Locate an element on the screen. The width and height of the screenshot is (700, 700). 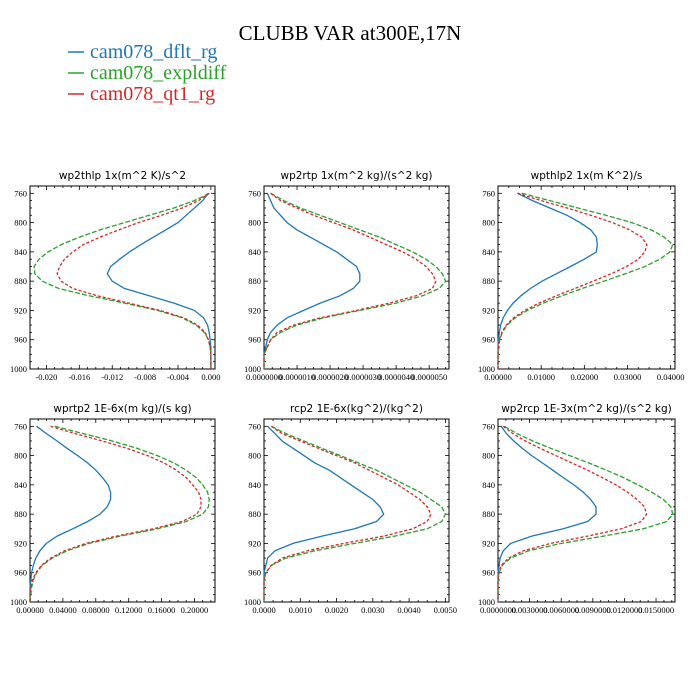
x-tick-label: 0.0060000 is located at coordinates (561, 610).